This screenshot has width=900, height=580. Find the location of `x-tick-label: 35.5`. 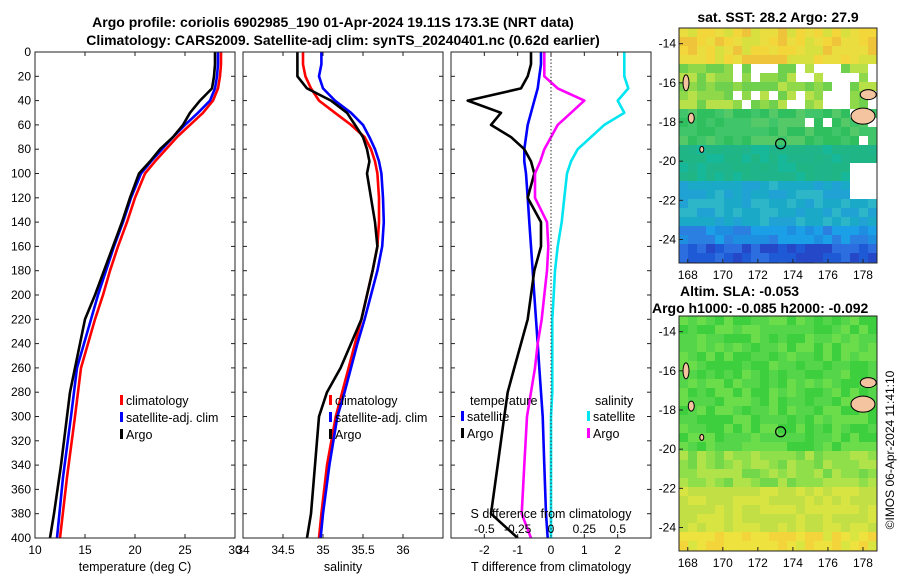

x-tick-label: 35.5 is located at coordinates (363, 550).